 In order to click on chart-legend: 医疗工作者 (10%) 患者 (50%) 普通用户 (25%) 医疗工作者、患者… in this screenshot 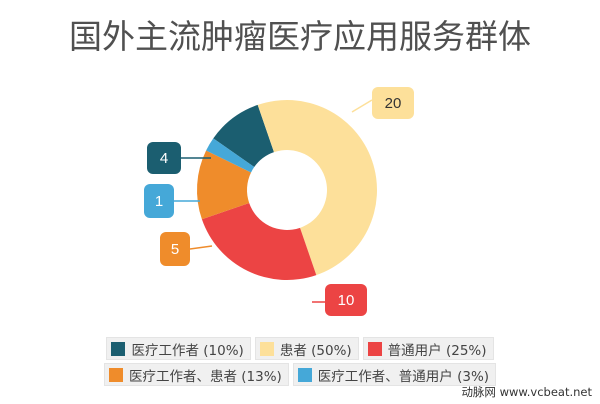, I will do `click(300, 363)`.